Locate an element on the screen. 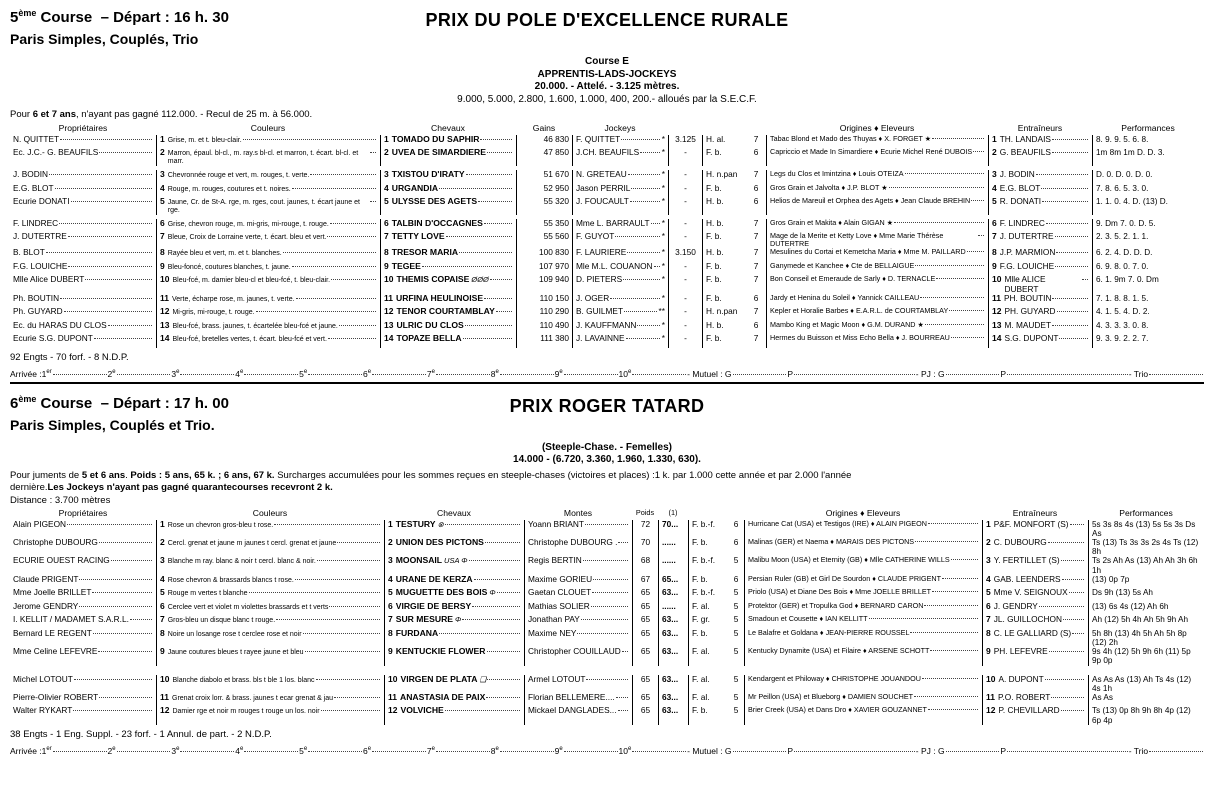  jockey-name: B. GUILMET is located at coordinates (600, 311).